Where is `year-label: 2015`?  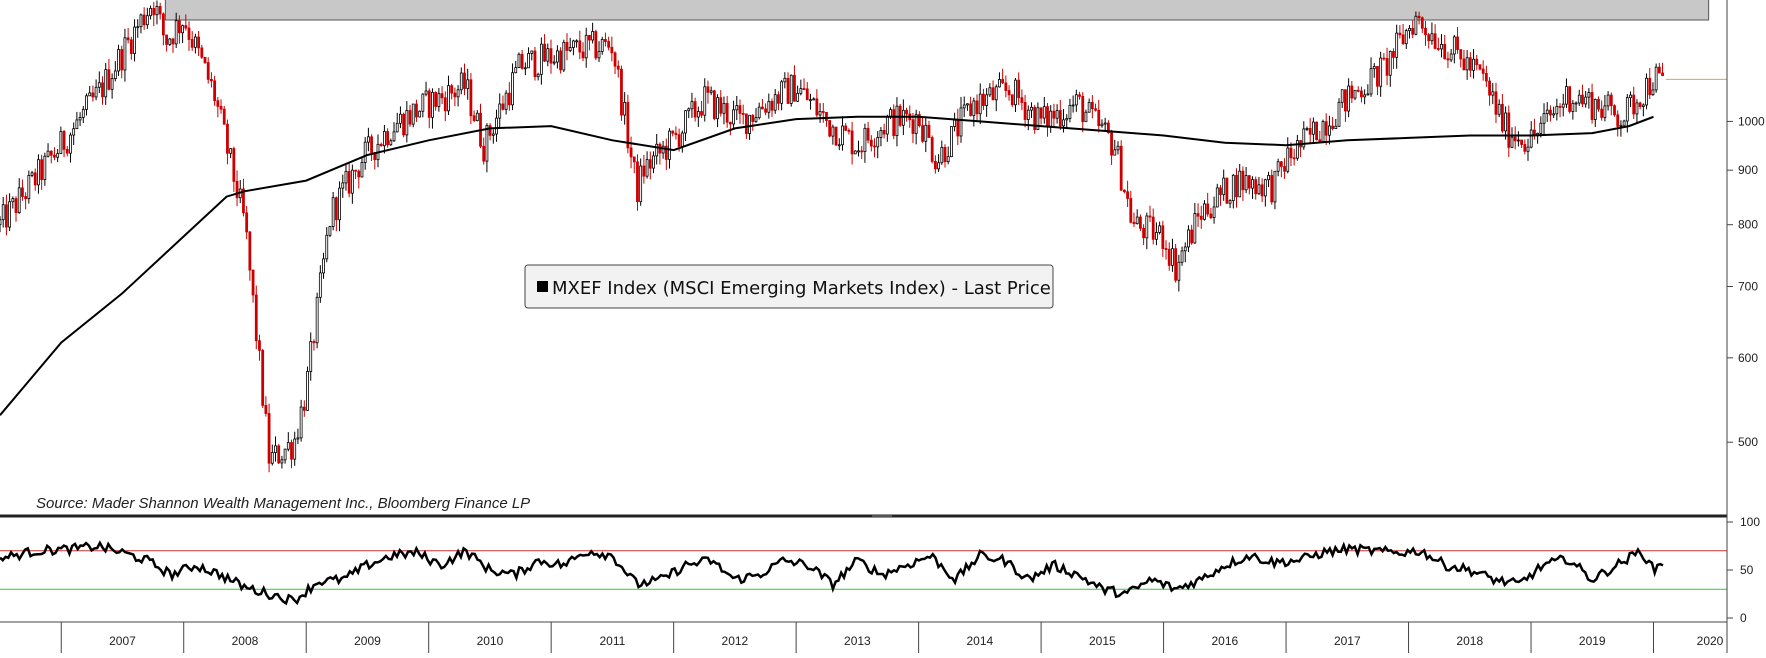 year-label: 2015 is located at coordinates (1102, 641).